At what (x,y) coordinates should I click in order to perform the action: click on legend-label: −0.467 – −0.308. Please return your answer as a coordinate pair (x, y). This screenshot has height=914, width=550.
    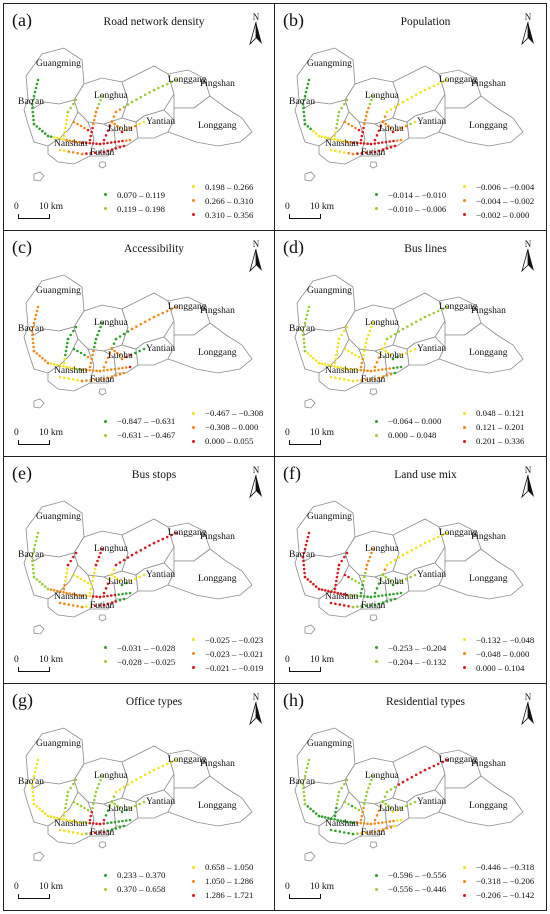
    Looking at the image, I should click on (234, 413).